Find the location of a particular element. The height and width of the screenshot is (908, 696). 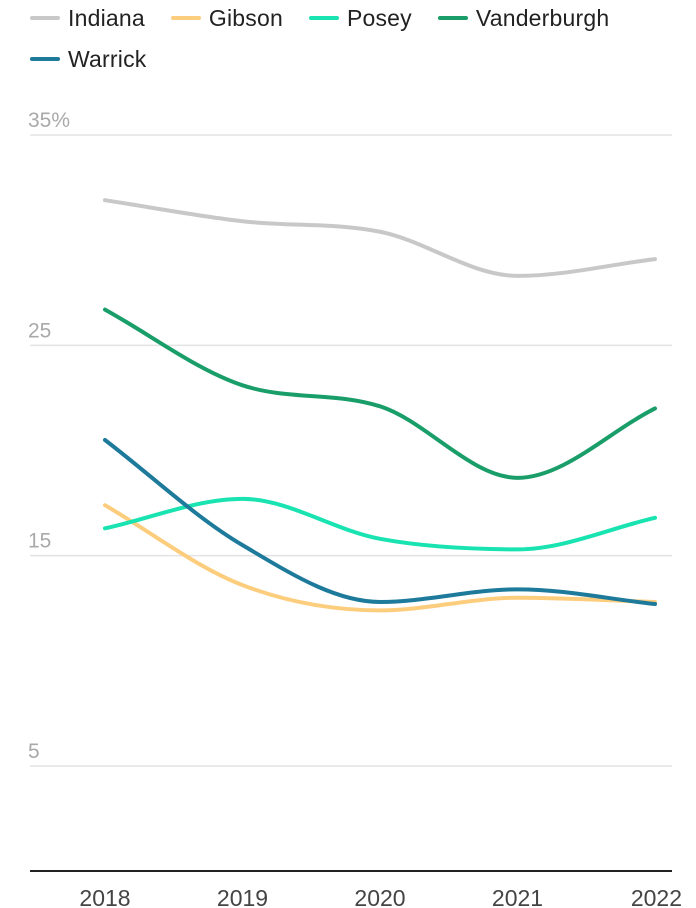

y-tick-label: 25 is located at coordinates (39, 330).